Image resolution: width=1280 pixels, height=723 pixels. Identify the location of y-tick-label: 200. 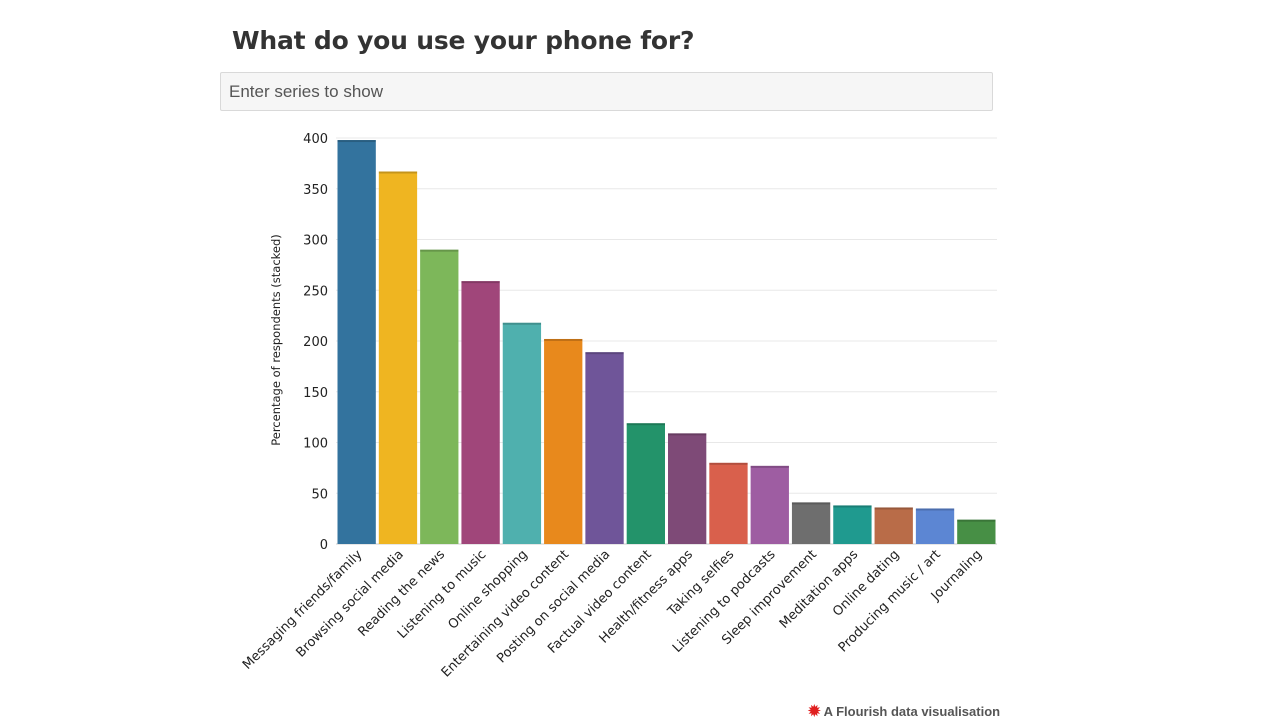
(315, 342).